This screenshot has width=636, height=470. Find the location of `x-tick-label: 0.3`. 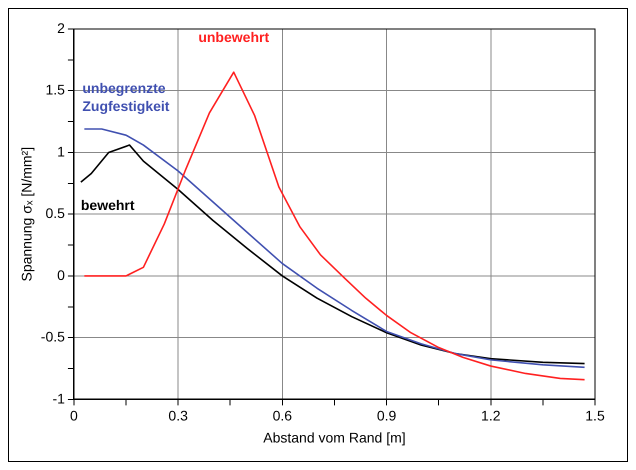

x-tick-label: 0.3 is located at coordinates (178, 416).